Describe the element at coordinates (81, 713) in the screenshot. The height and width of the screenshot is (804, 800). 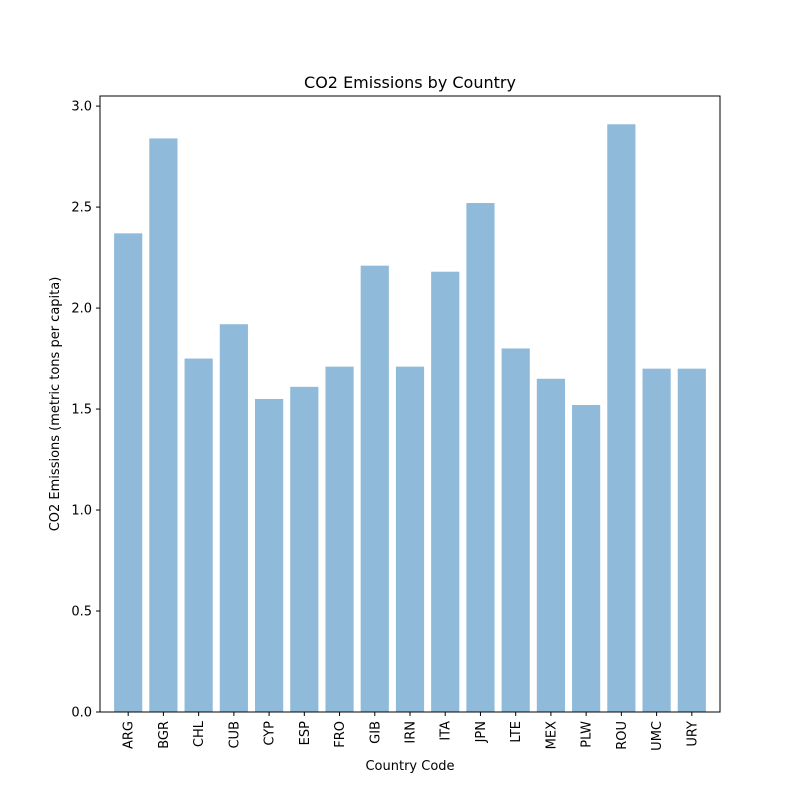
I see `y-tick-label: 0.0` at that location.